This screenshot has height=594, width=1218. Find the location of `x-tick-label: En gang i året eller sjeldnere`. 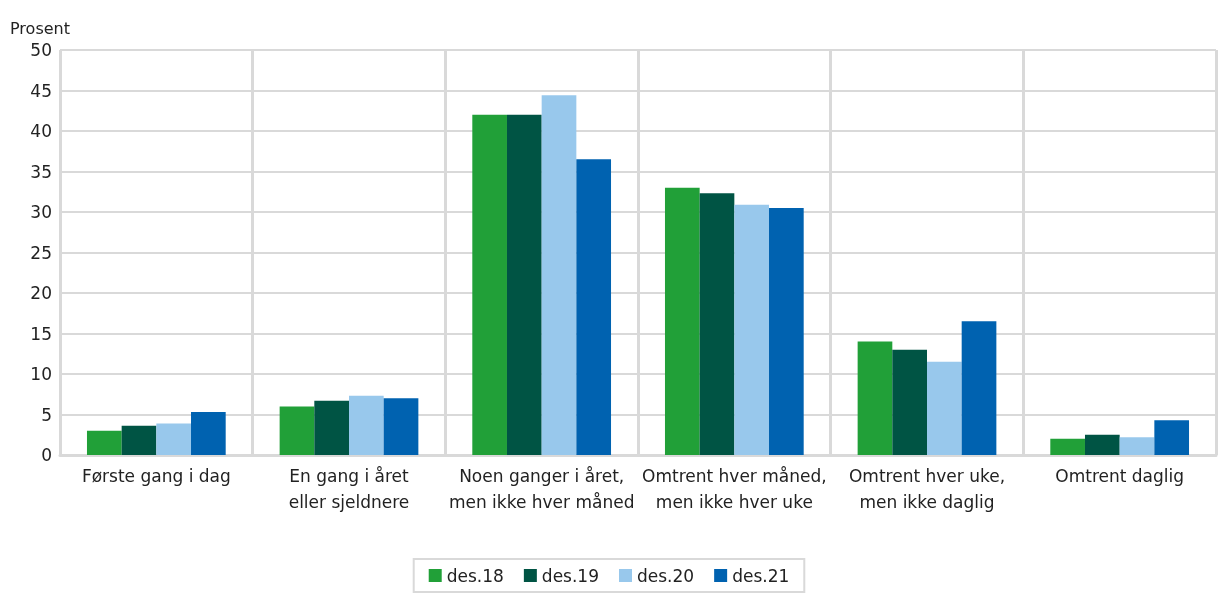

x-tick-label: En gang i året eller sjeldnere is located at coordinates (349, 489).